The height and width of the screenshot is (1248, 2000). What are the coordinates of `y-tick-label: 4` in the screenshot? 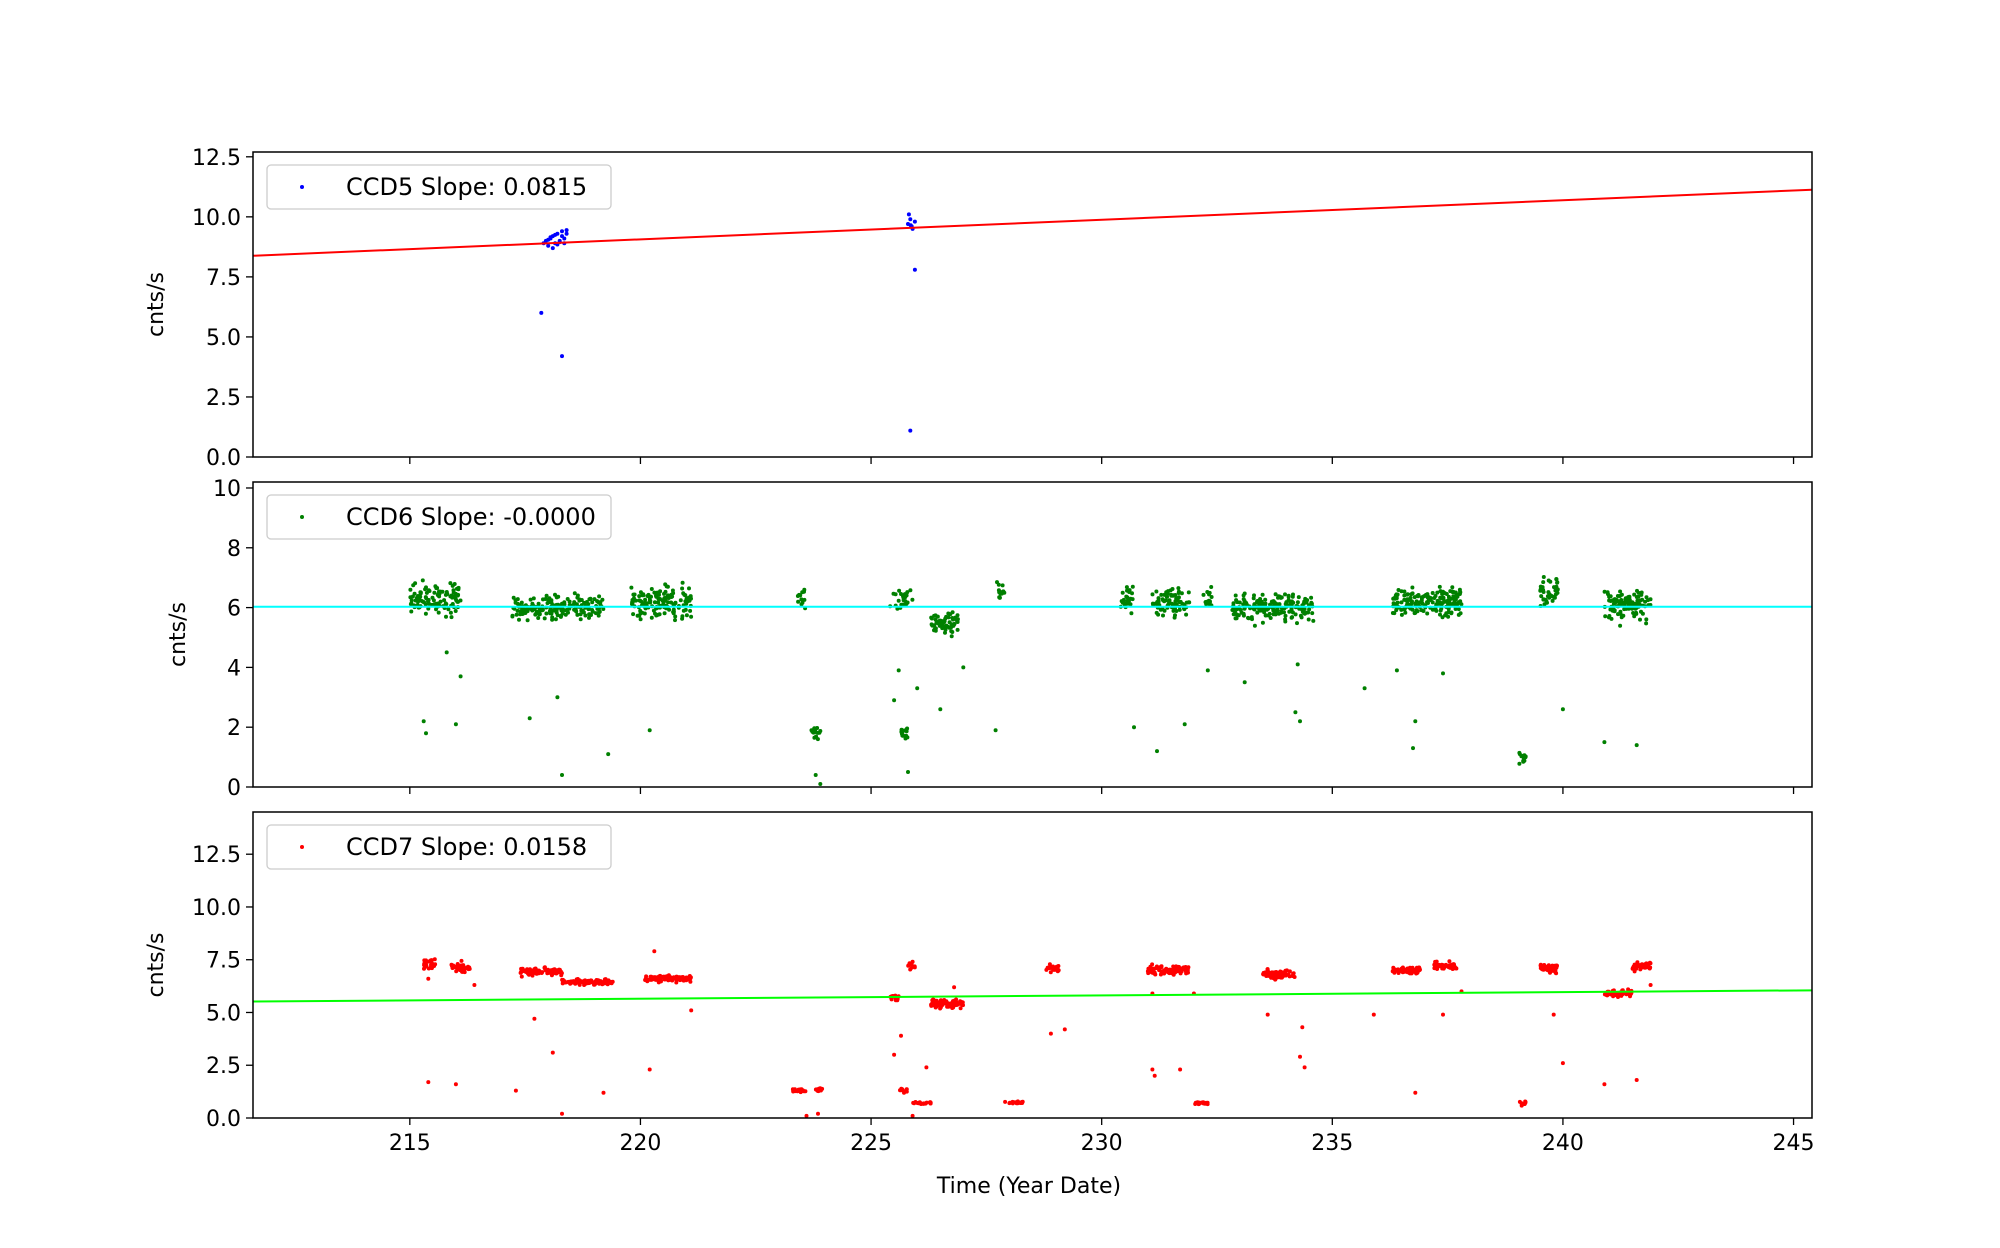 It's located at (234, 668).